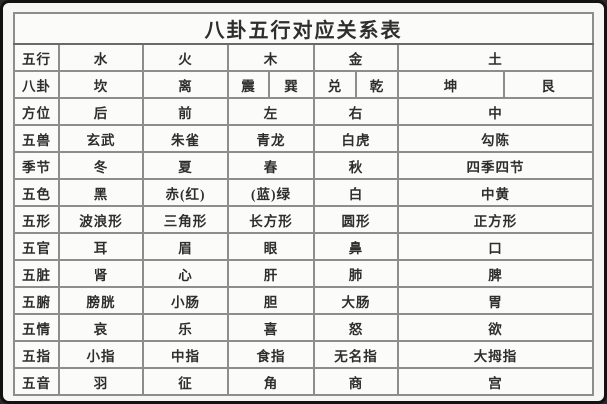 This screenshot has height=404, width=607. I want to click on trigram-cell: 乾, so click(377, 84).